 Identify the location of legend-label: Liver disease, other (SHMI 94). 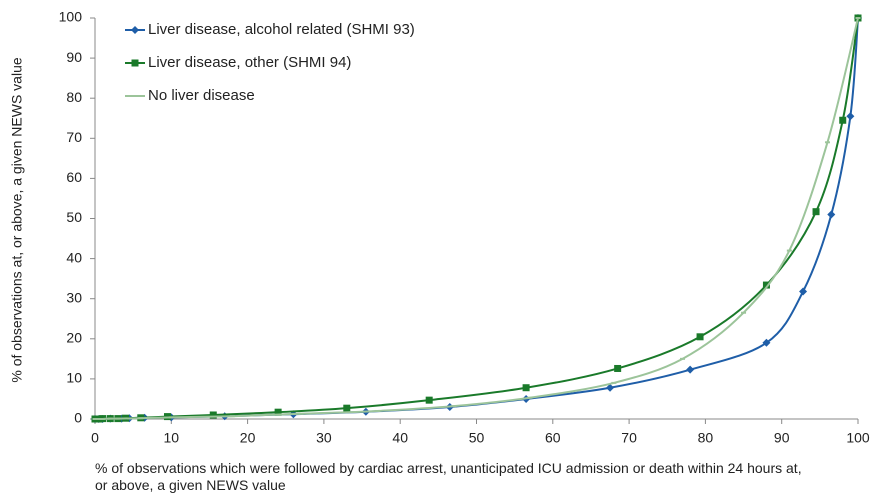
(250, 62).